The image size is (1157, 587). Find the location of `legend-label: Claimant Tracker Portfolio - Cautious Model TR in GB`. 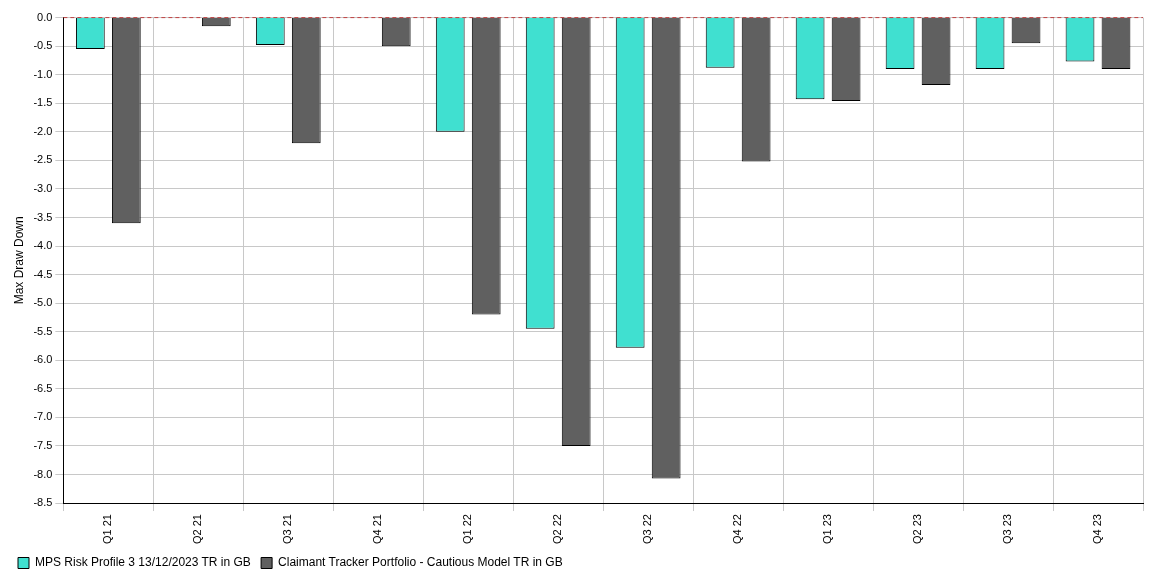

legend-label: Claimant Tracker Portfolio - Cautious Model TR in GB is located at coordinates (420, 562).